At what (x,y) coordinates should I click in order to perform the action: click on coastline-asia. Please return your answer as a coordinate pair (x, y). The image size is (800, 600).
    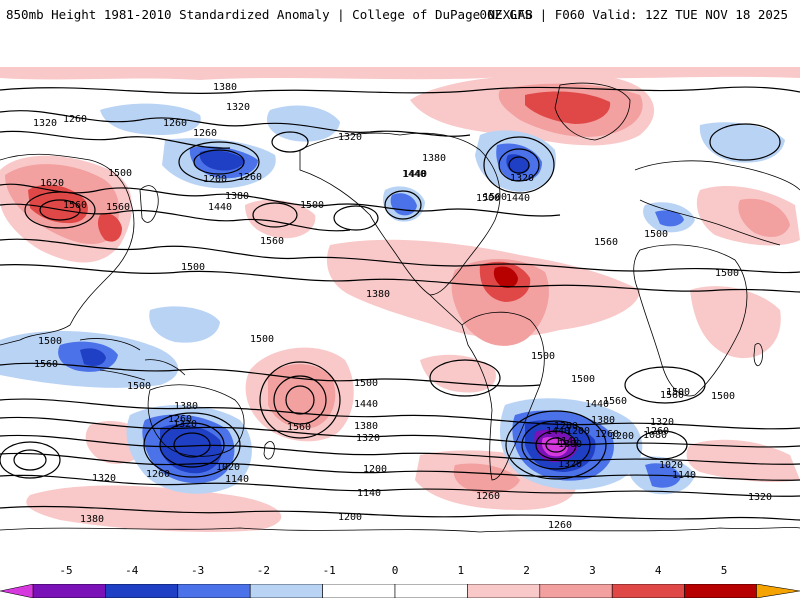
    Looking at the image, I should click on (67, 249).